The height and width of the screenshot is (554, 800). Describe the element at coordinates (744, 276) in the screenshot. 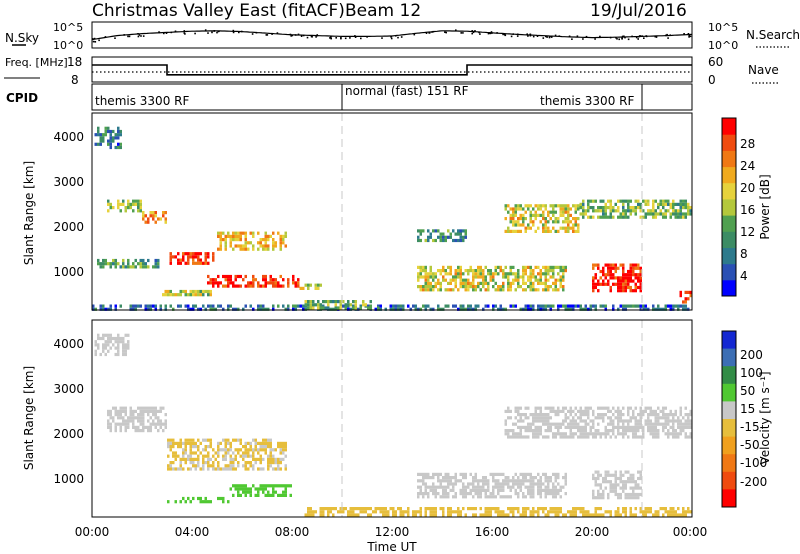

I see `power-cbar-tick-4: 4` at that location.